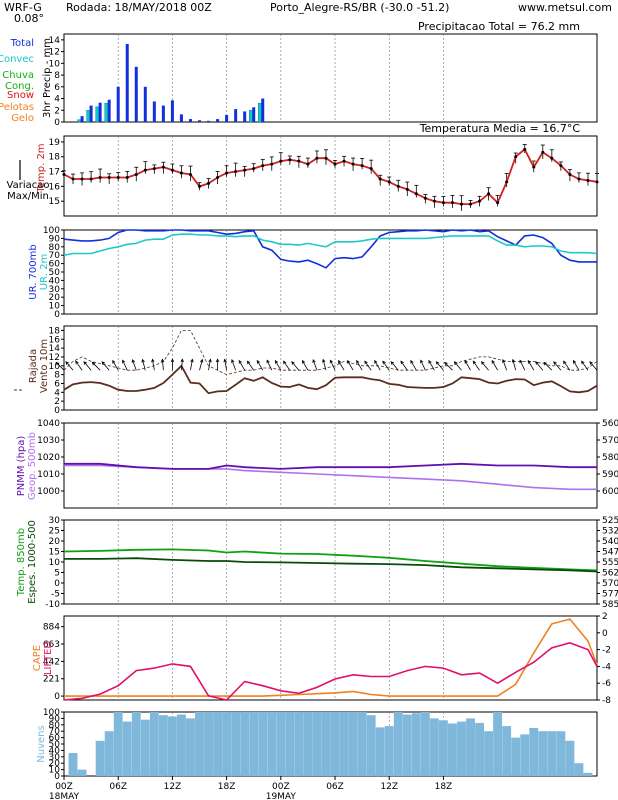 This screenshot has height=800, width=618. Describe the element at coordinates (33, 271) in the screenshot. I see `humidity-ylabel-line: UR. 700mb` at that location.